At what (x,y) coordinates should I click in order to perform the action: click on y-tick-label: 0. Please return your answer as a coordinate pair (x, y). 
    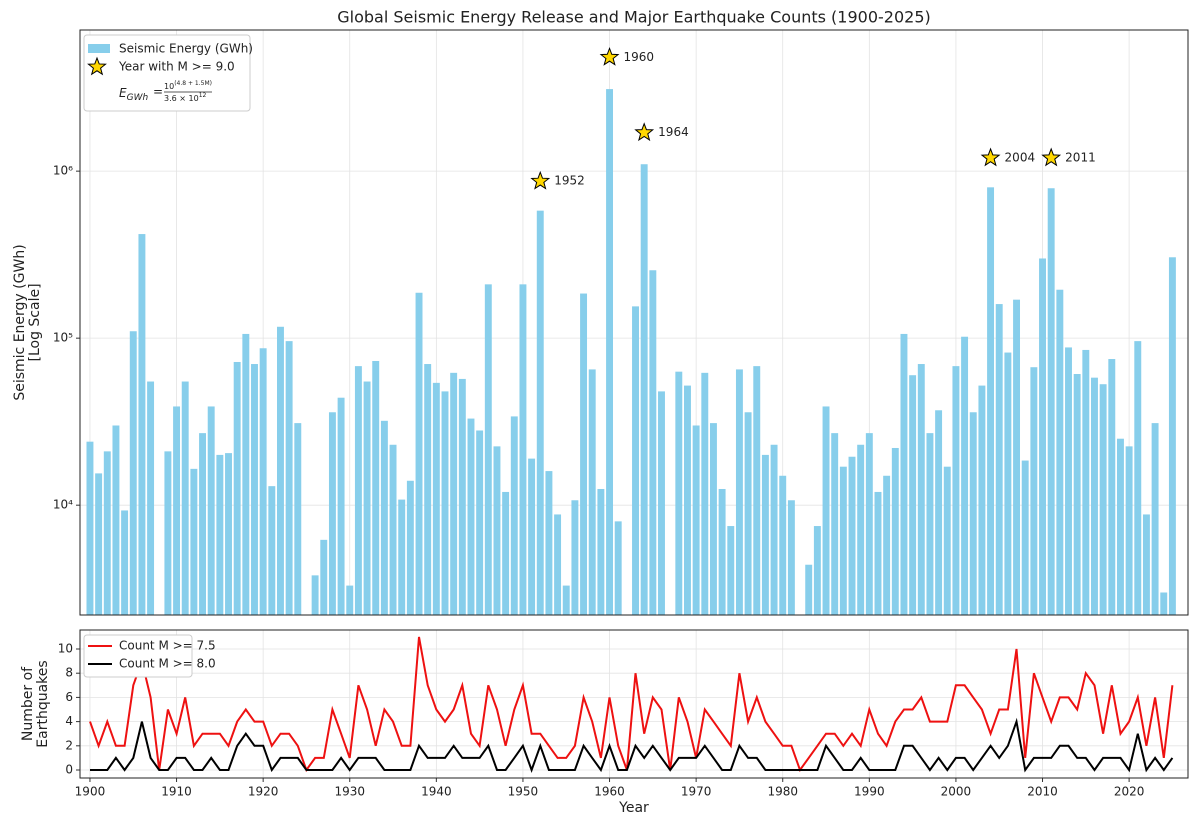
    Looking at the image, I should click on (69, 770).